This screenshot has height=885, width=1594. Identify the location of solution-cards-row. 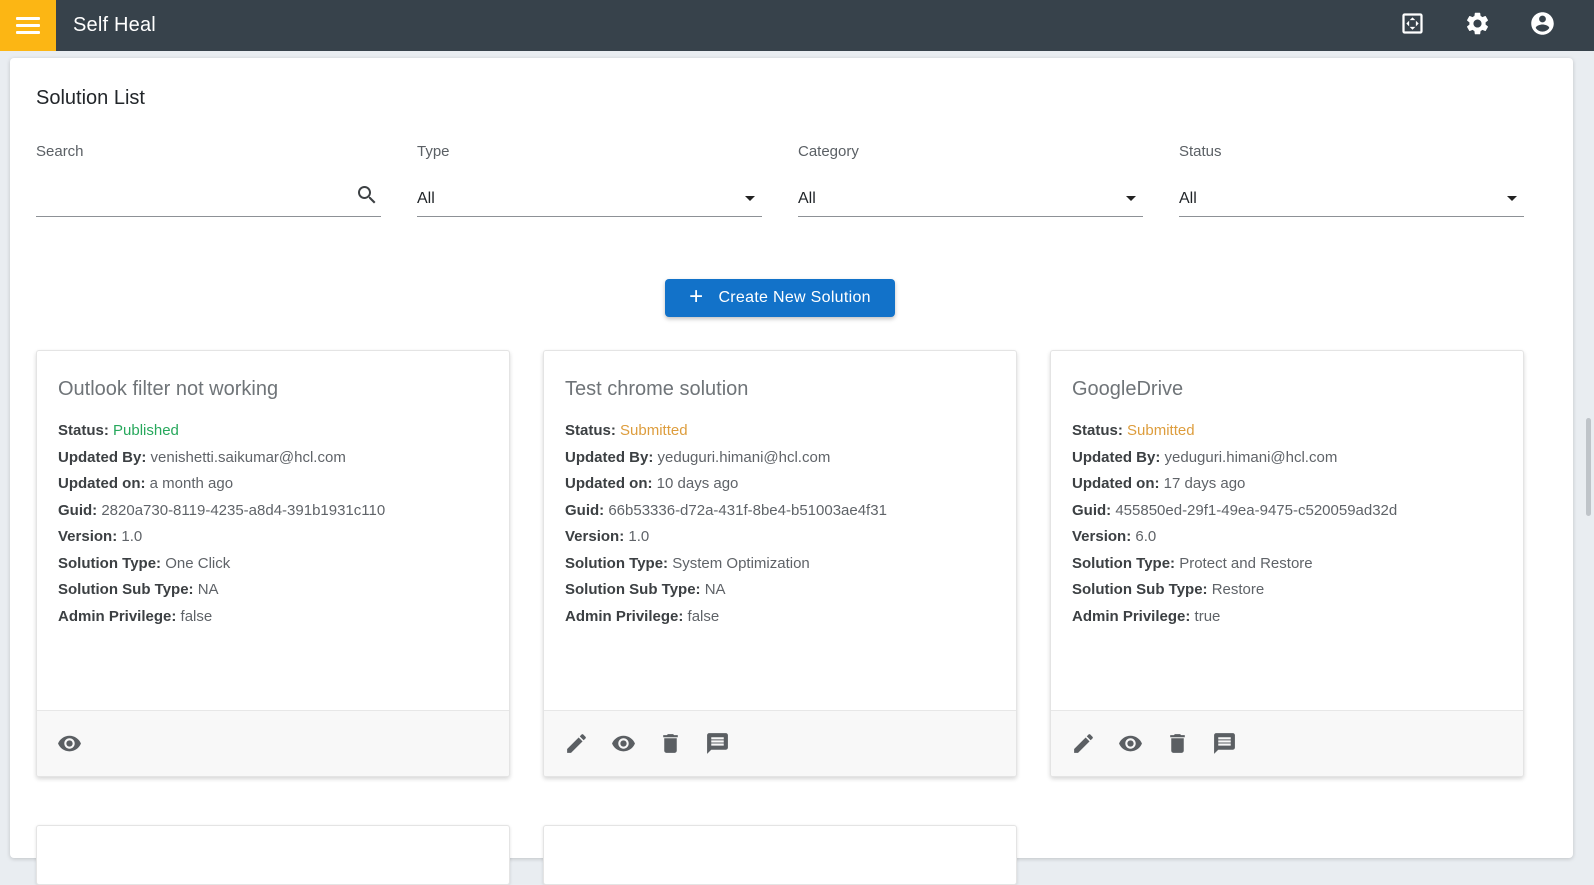
(780, 855).